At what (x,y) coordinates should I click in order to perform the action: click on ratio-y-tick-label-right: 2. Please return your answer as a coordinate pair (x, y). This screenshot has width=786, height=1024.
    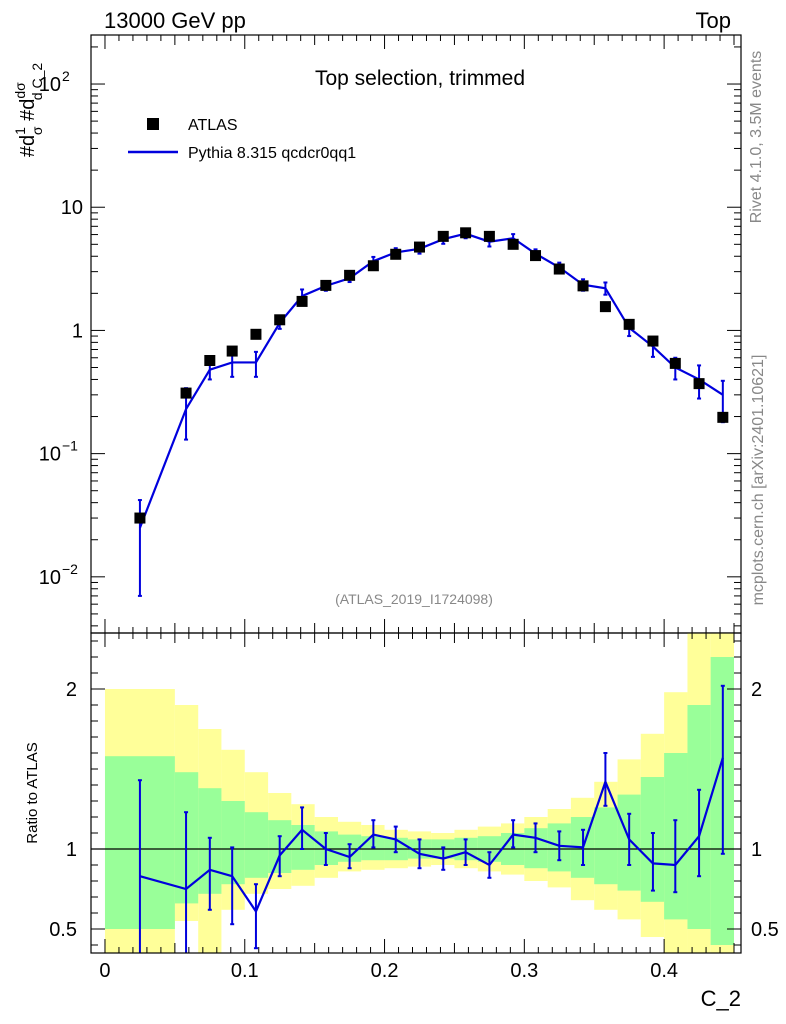
    Looking at the image, I should click on (756, 690).